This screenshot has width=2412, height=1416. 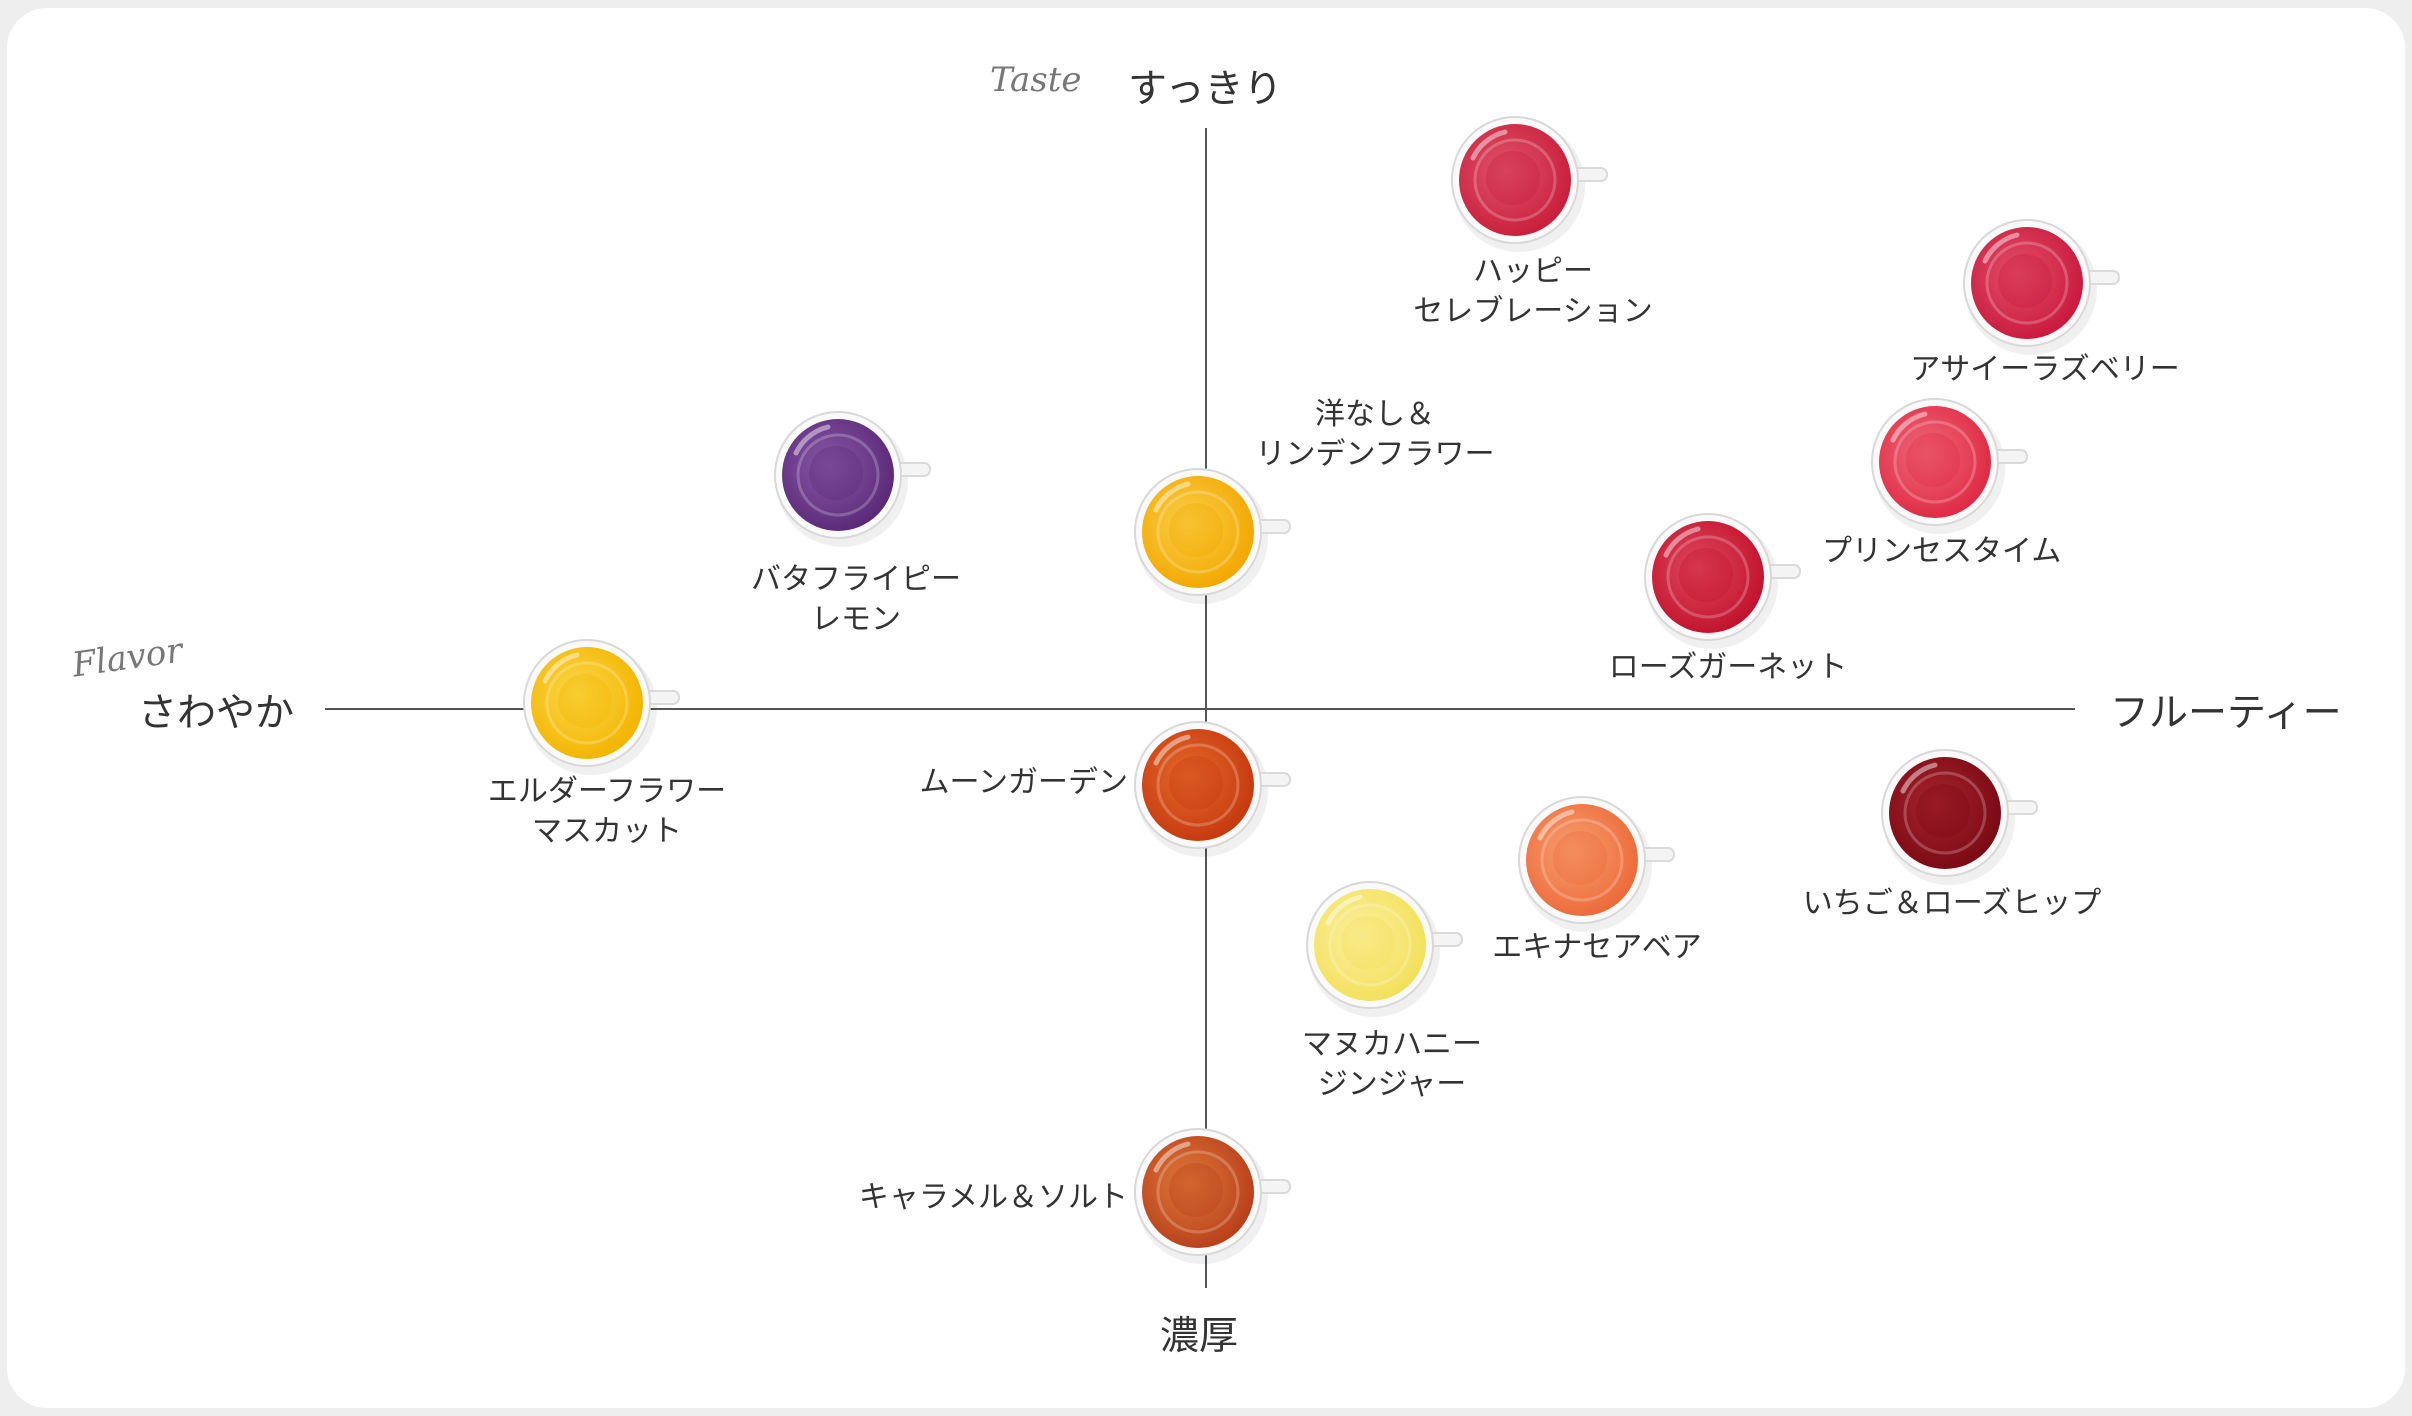 I want to click on tea-name-line: マヌカハニー, so click(x=1392, y=1044).